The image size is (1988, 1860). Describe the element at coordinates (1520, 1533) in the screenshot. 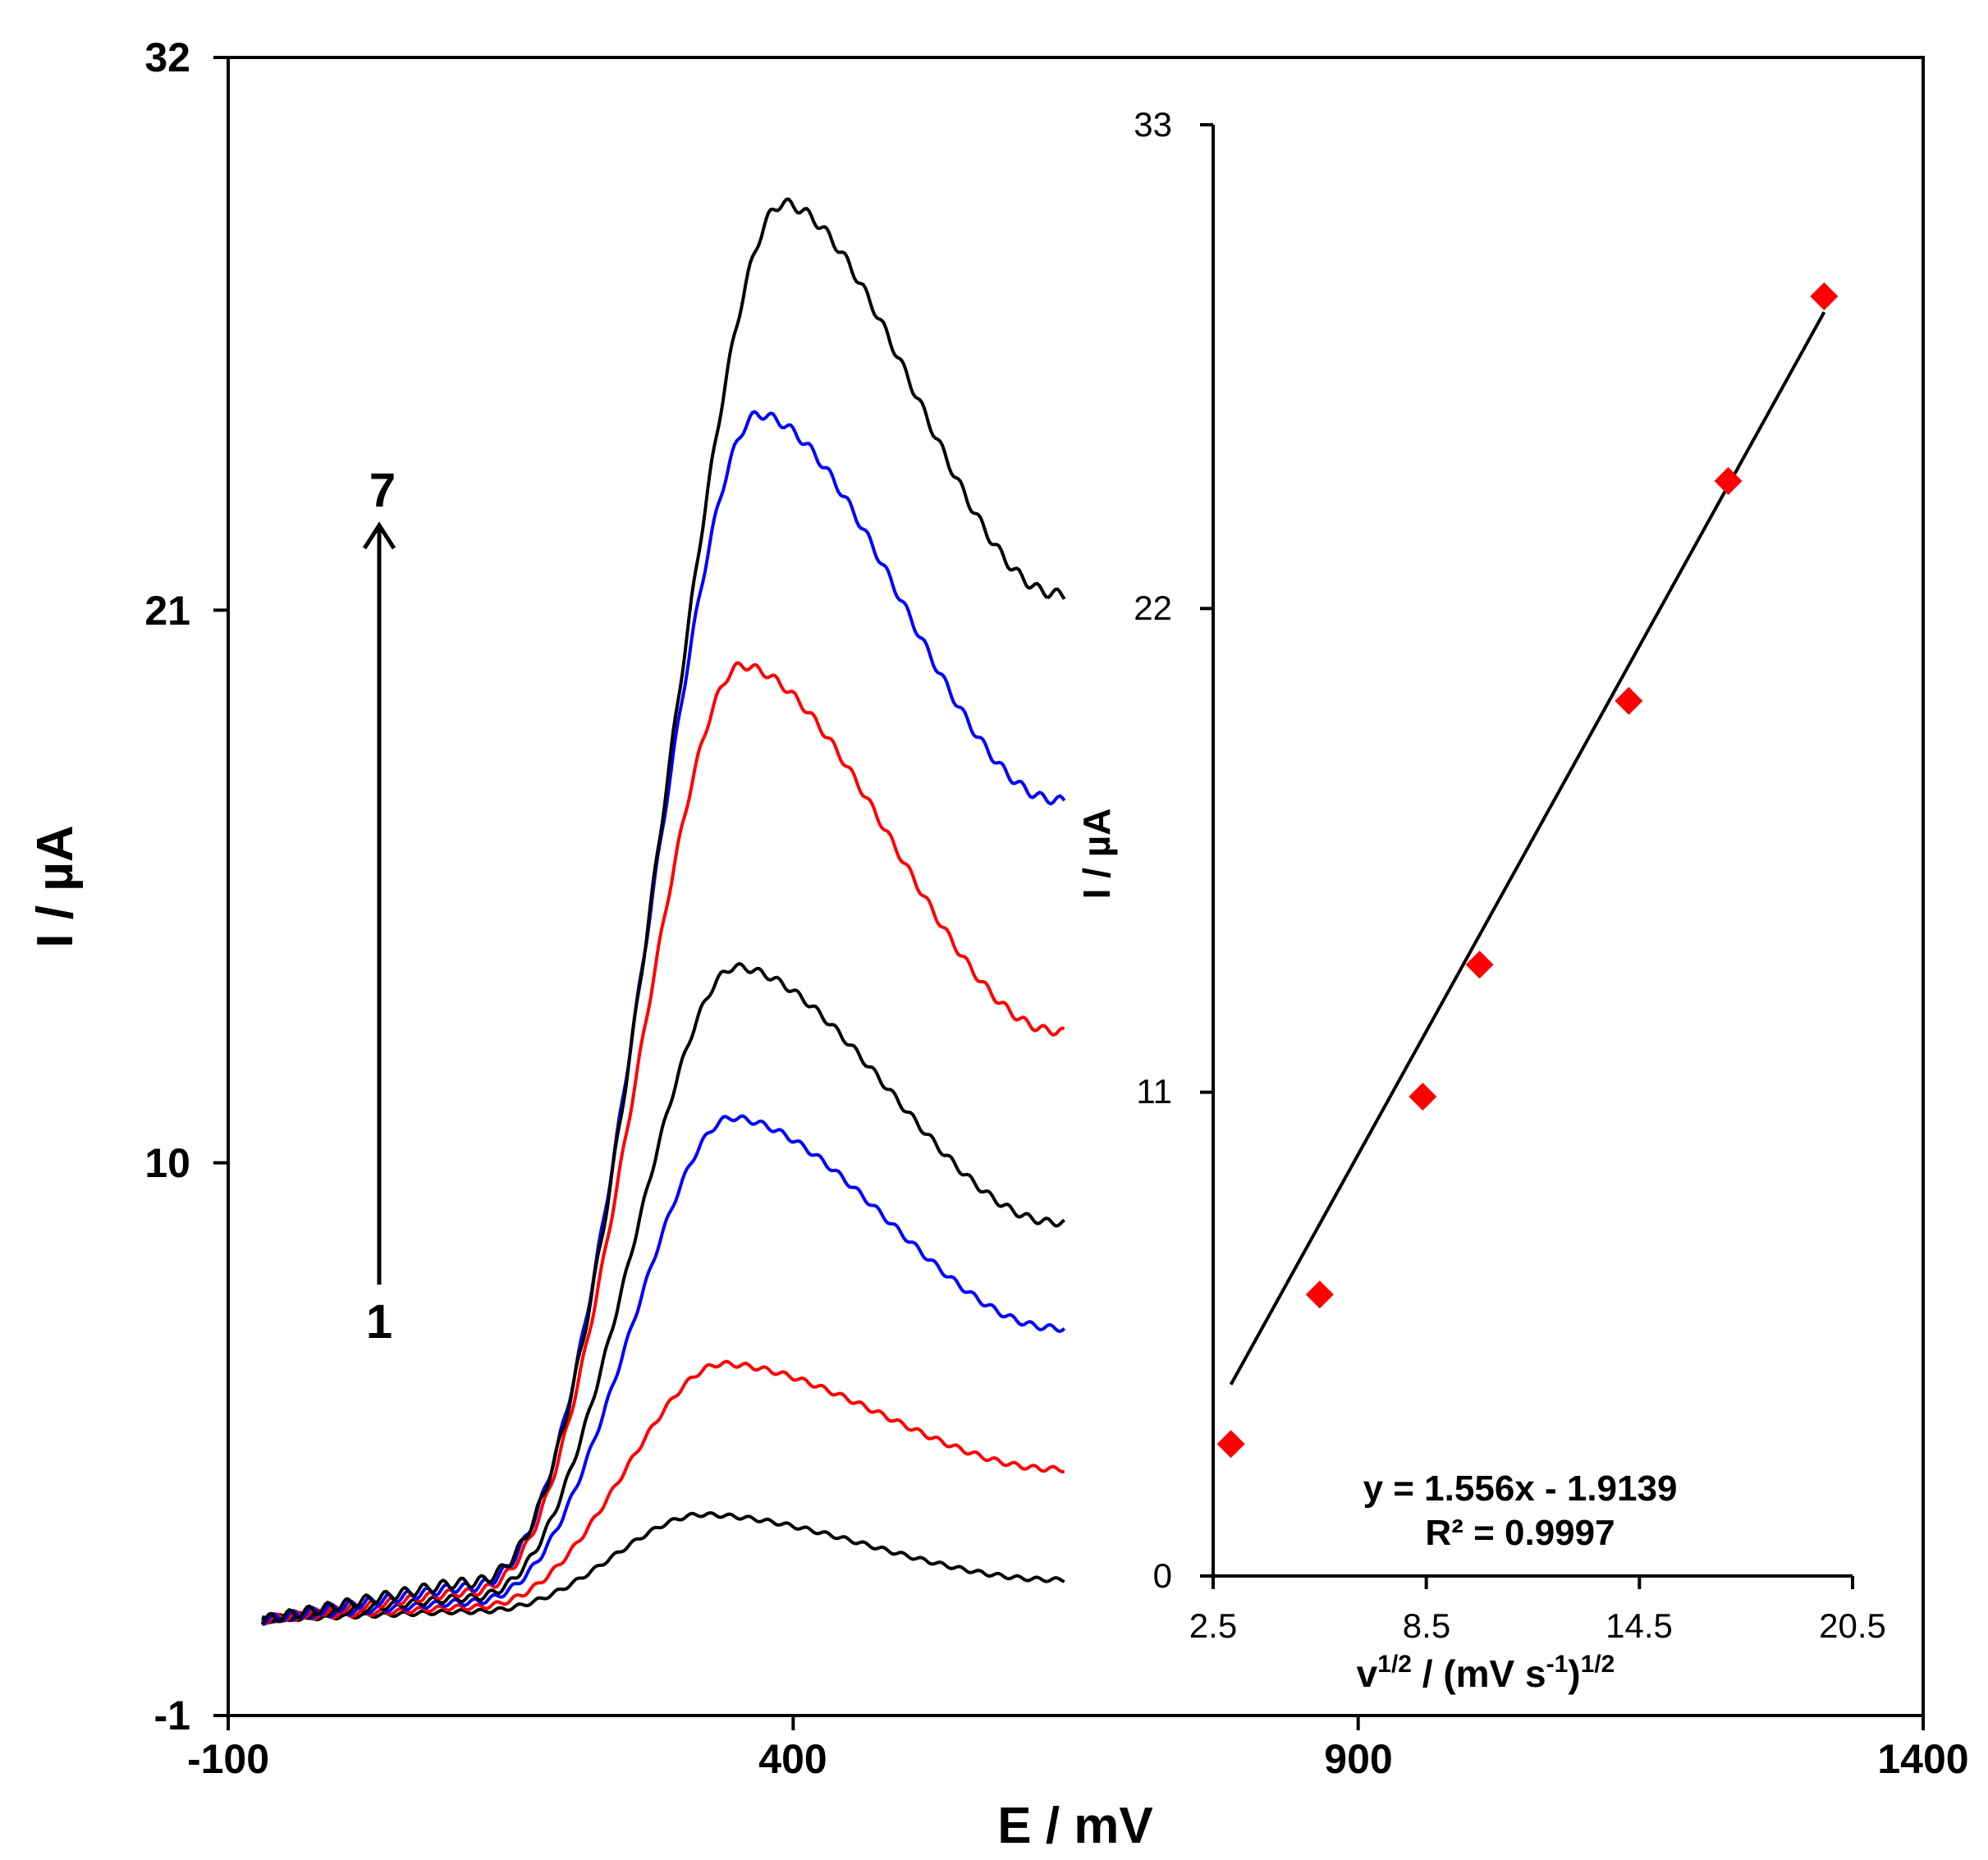

I see `regression-r-squared: R² = 0.9997` at that location.